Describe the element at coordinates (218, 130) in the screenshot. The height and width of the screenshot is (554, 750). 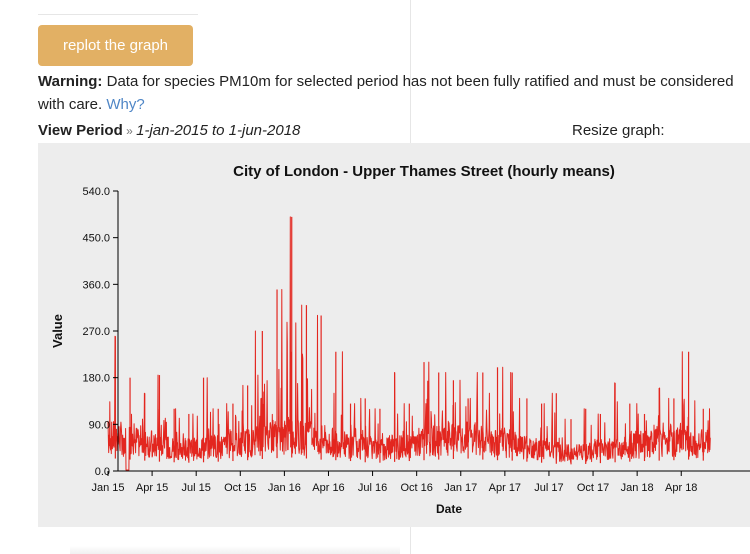
I see `view-period-value: 1-jan-2015 to 1-jun-2018` at that location.